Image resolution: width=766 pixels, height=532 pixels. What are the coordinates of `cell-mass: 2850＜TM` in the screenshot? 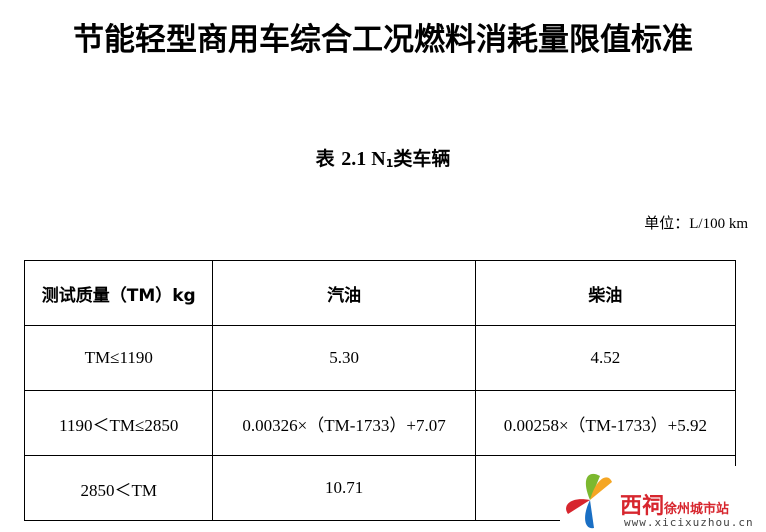 It's located at (118, 488).